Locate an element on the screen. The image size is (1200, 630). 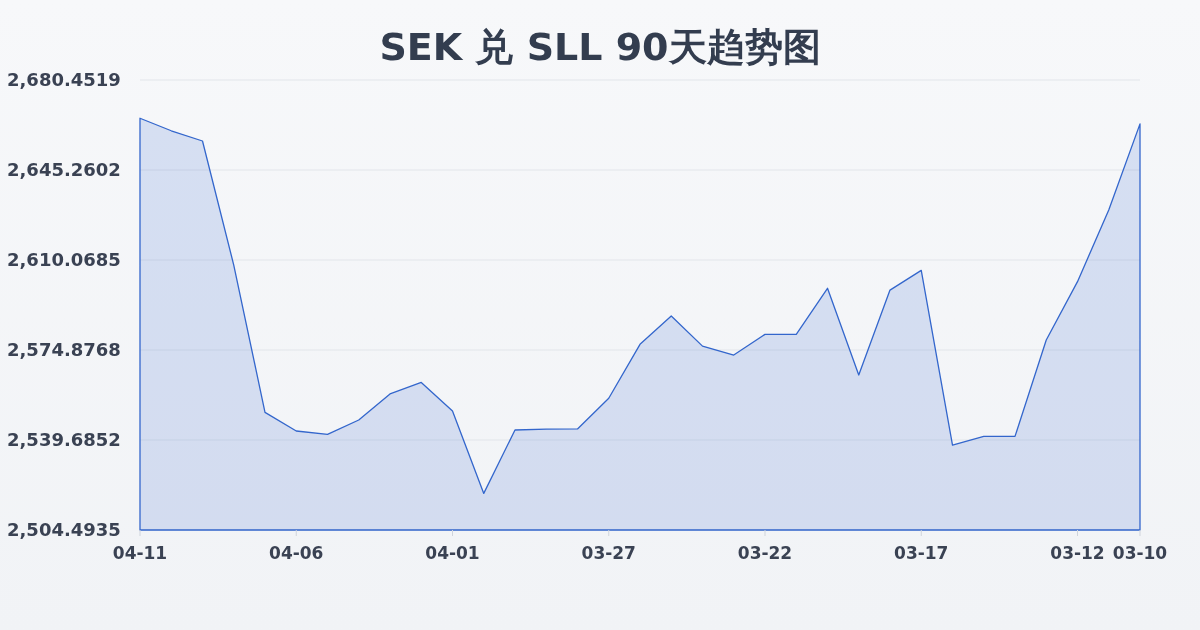
y-tick-label: 2,680.4519 is located at coordinates (64, 79).